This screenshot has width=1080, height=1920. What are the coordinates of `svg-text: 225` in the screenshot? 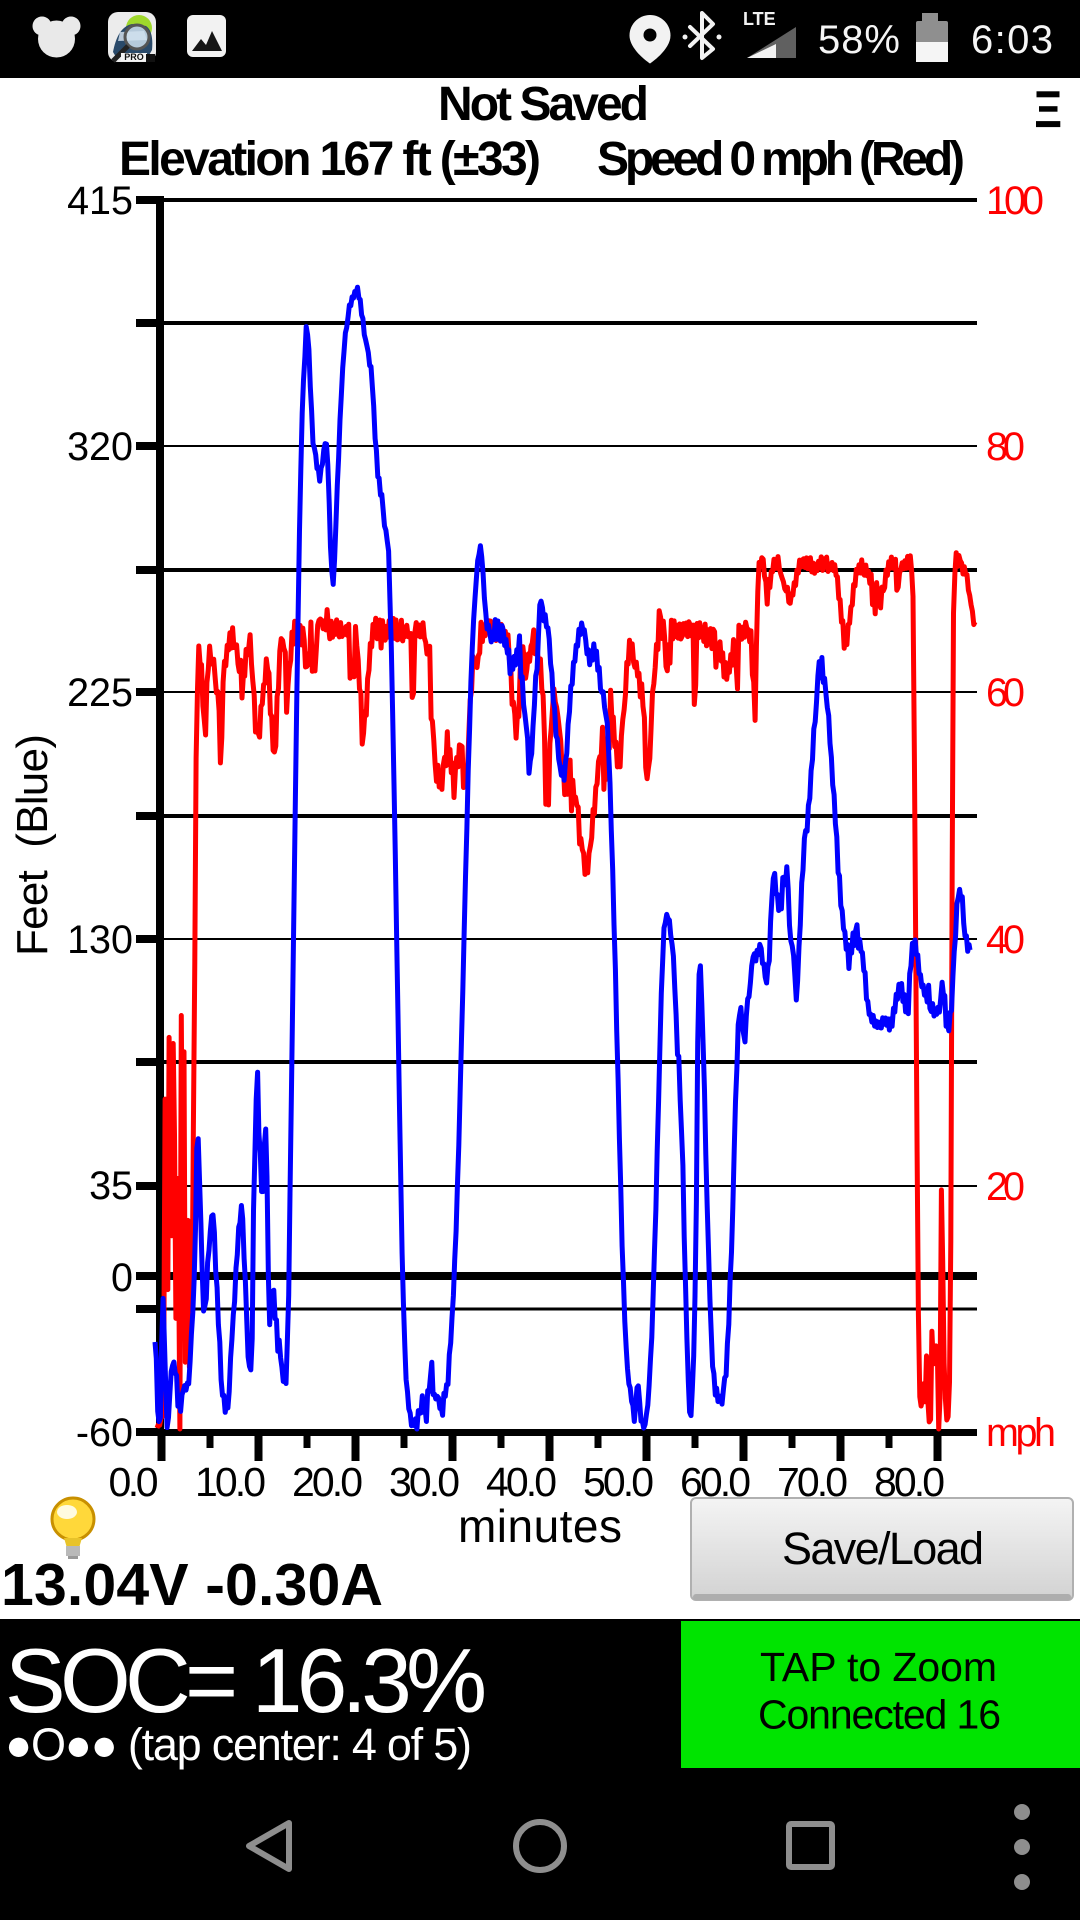 It's located at (100, 693).